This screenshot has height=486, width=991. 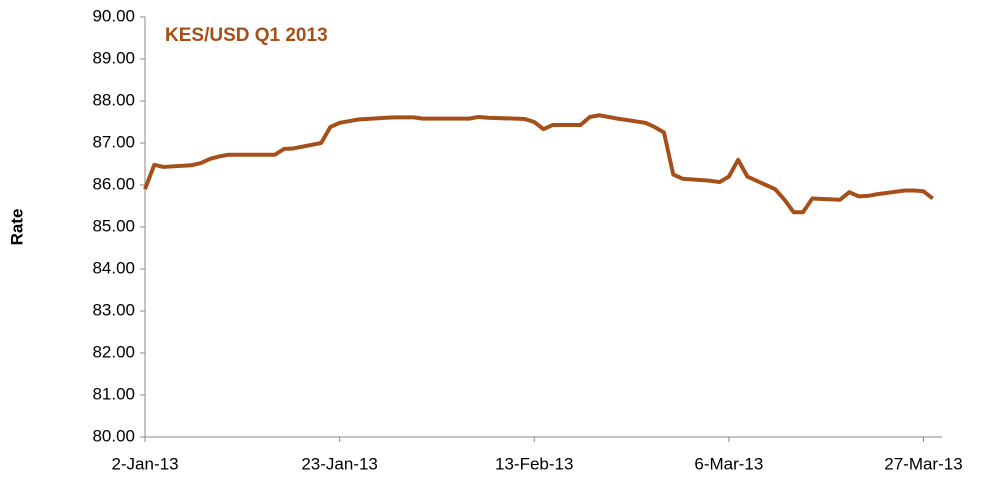 What do you see at coordinates (113, 267) in the screenshot?
I see `y-tick-label: 84.00` at bounding box center [113, 267].